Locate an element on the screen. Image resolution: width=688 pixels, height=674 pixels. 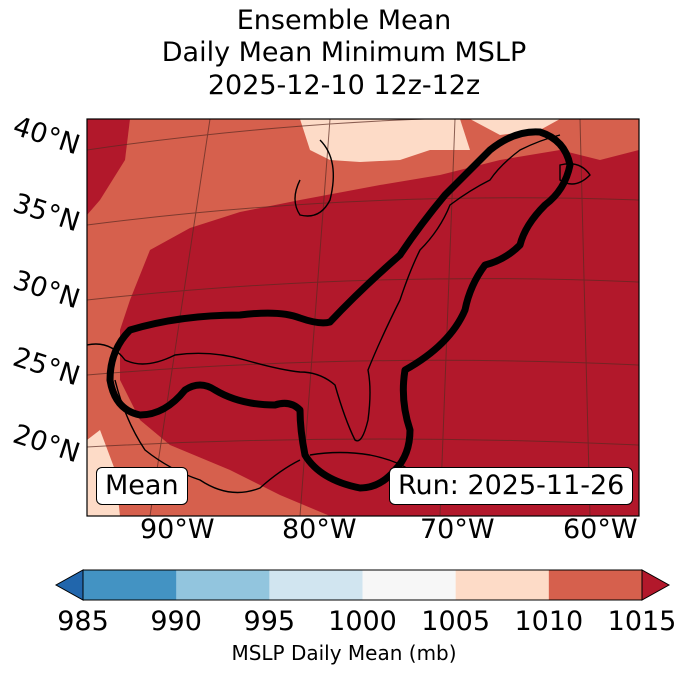
pressure-field-1015-northwest is located at coordinates (108, 167).